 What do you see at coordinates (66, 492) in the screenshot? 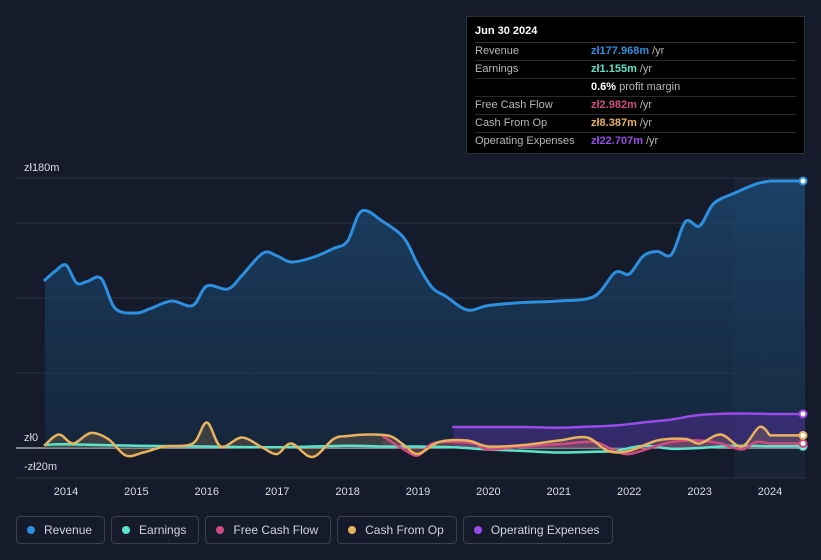
I see `x-tick-label: 2014` at bounding box center [66, 492].